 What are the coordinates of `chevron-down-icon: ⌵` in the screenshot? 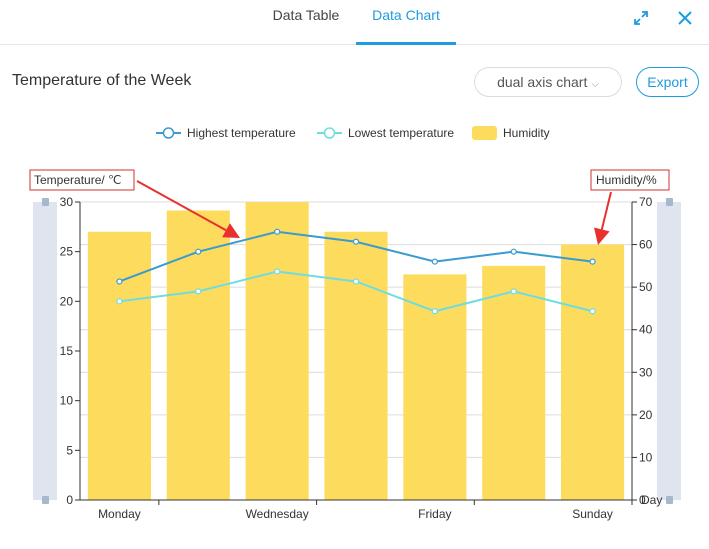 It's located at (595, 84).